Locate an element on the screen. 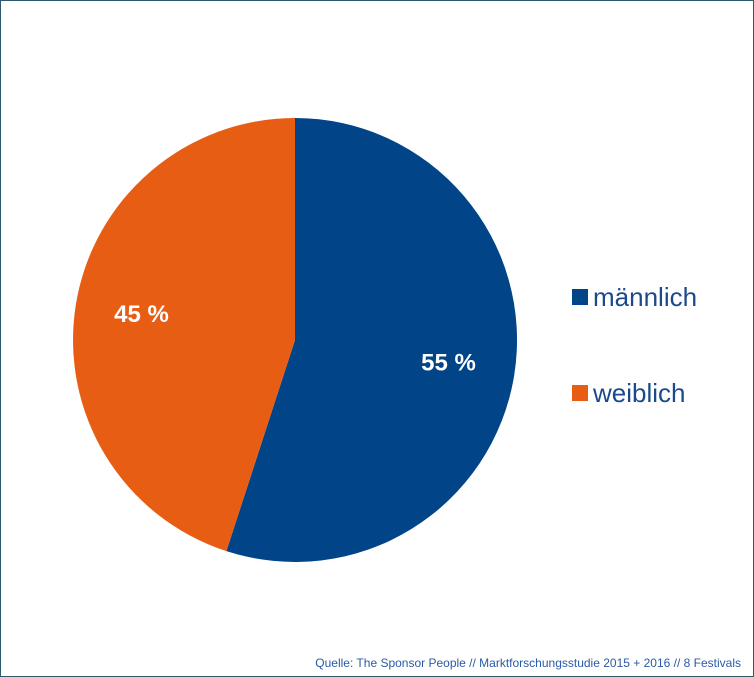 This screenshot has height=677, width=754. legend-item-maennlich: männlich is located at coordinates (634, 297).